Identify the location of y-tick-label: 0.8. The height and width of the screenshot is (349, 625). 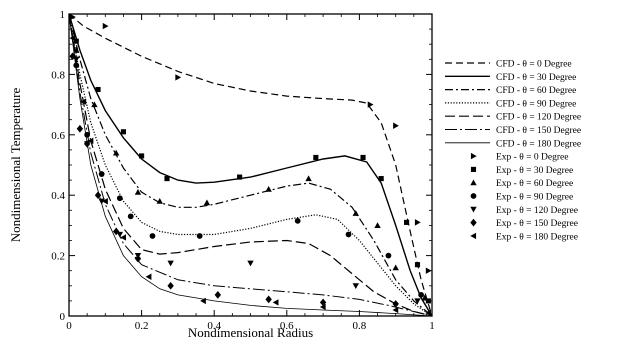
(58, 75).